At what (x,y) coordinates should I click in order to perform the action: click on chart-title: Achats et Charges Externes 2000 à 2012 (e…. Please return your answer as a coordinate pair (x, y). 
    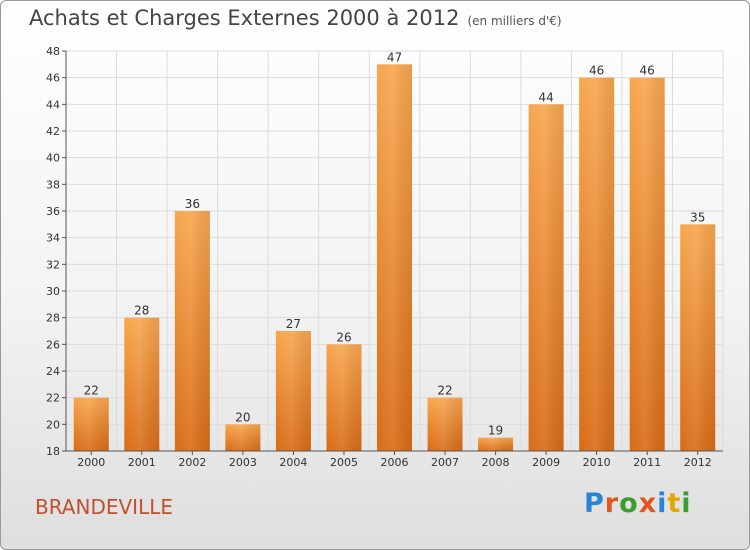
    Looking at the image, I should click on (295, 18).